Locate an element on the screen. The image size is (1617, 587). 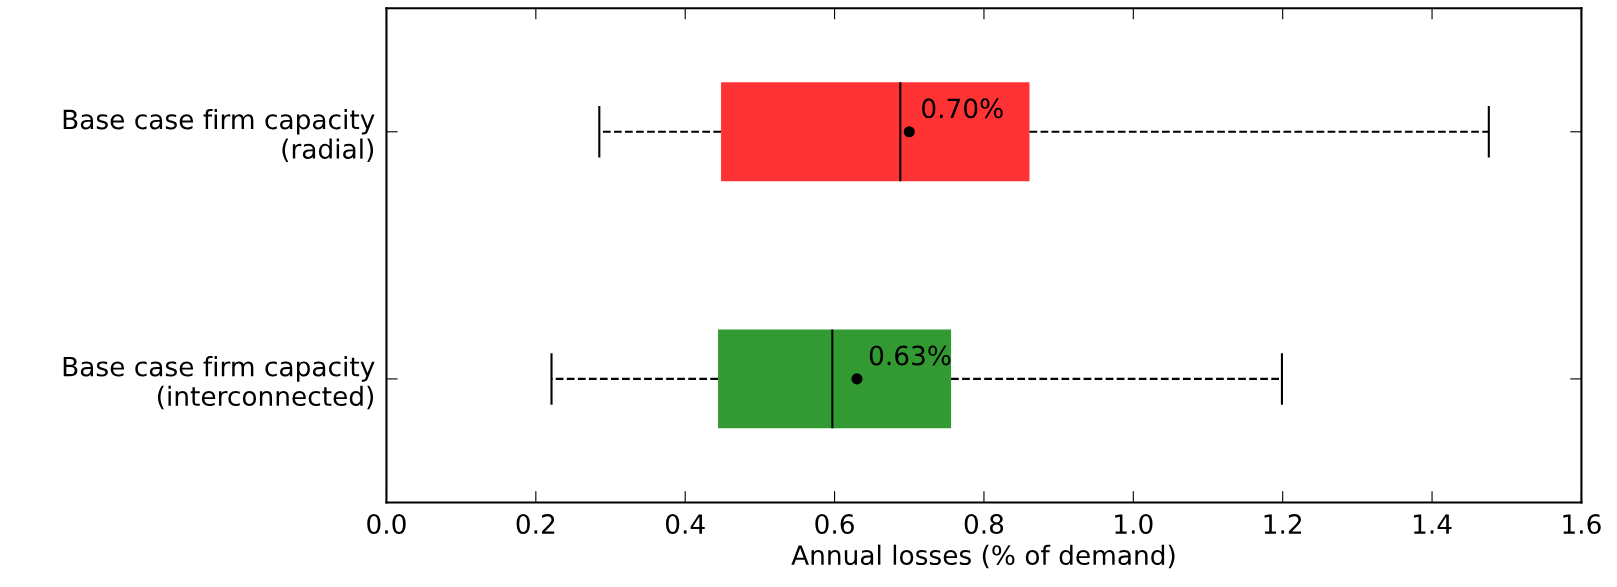
y-tick-label: Base case firm capacity (interconnected) is located at coordinates (219, 383).